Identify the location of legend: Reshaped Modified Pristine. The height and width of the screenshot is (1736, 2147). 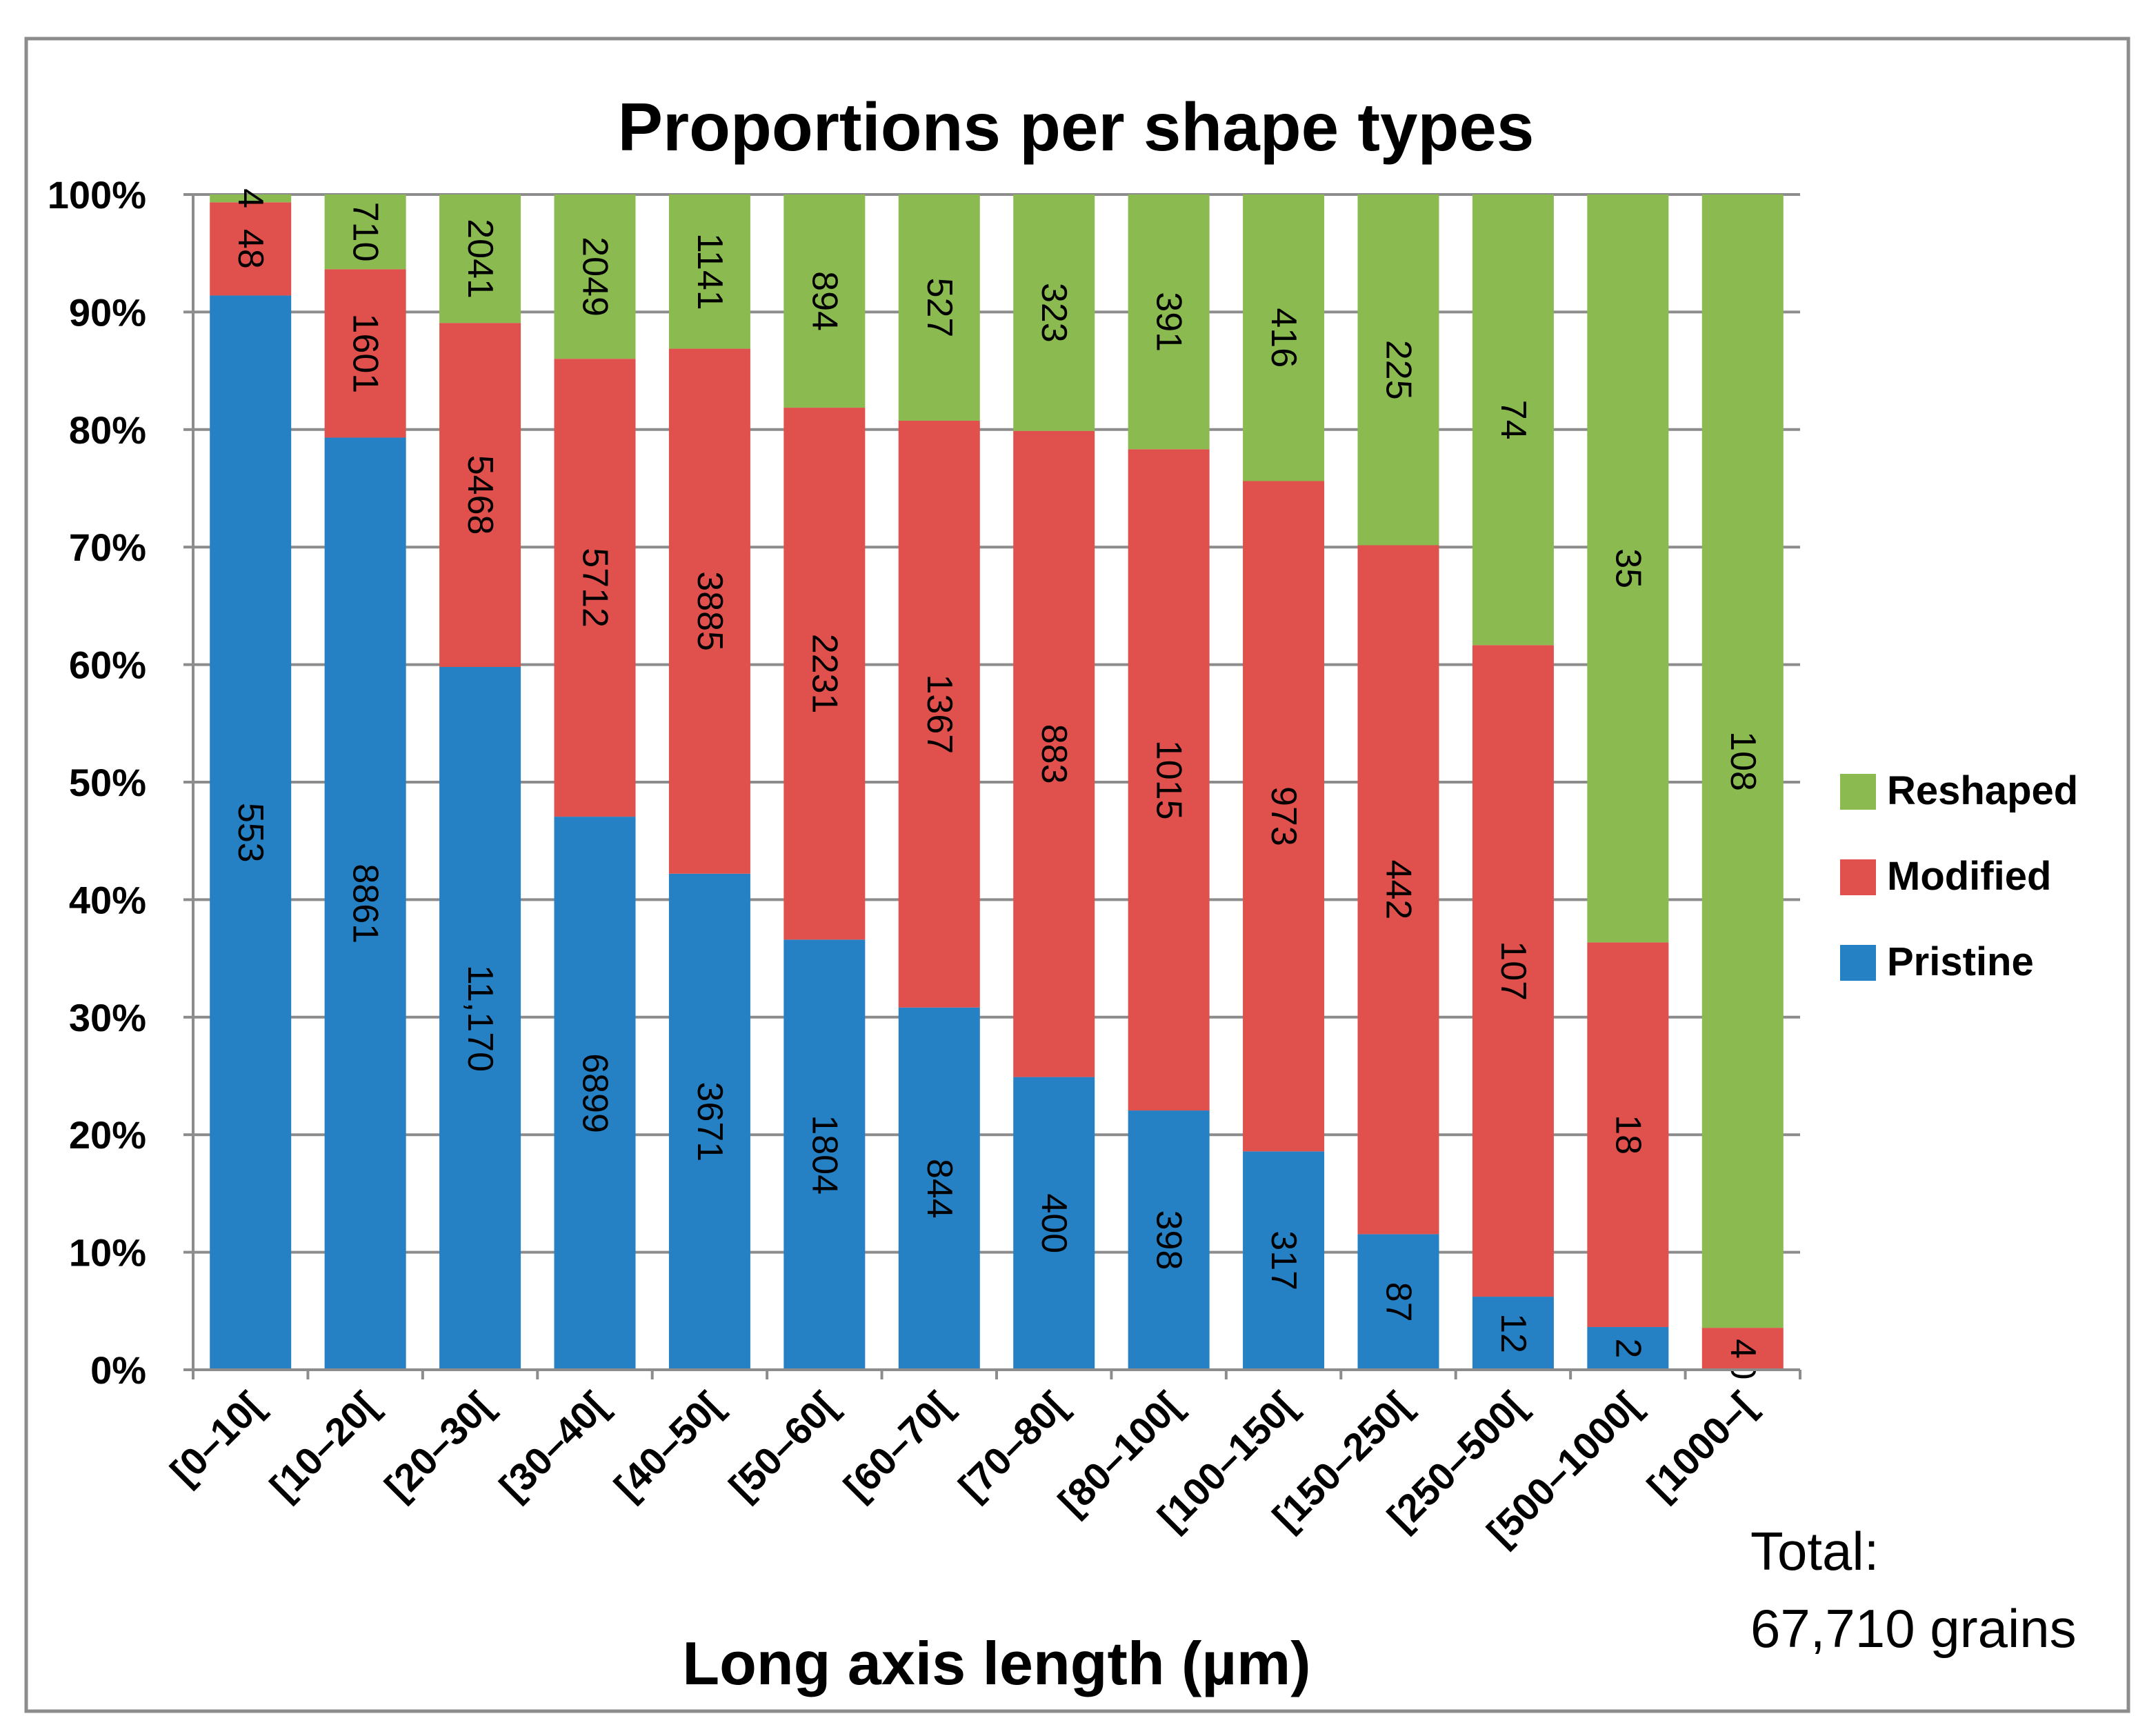
(1959, 876).